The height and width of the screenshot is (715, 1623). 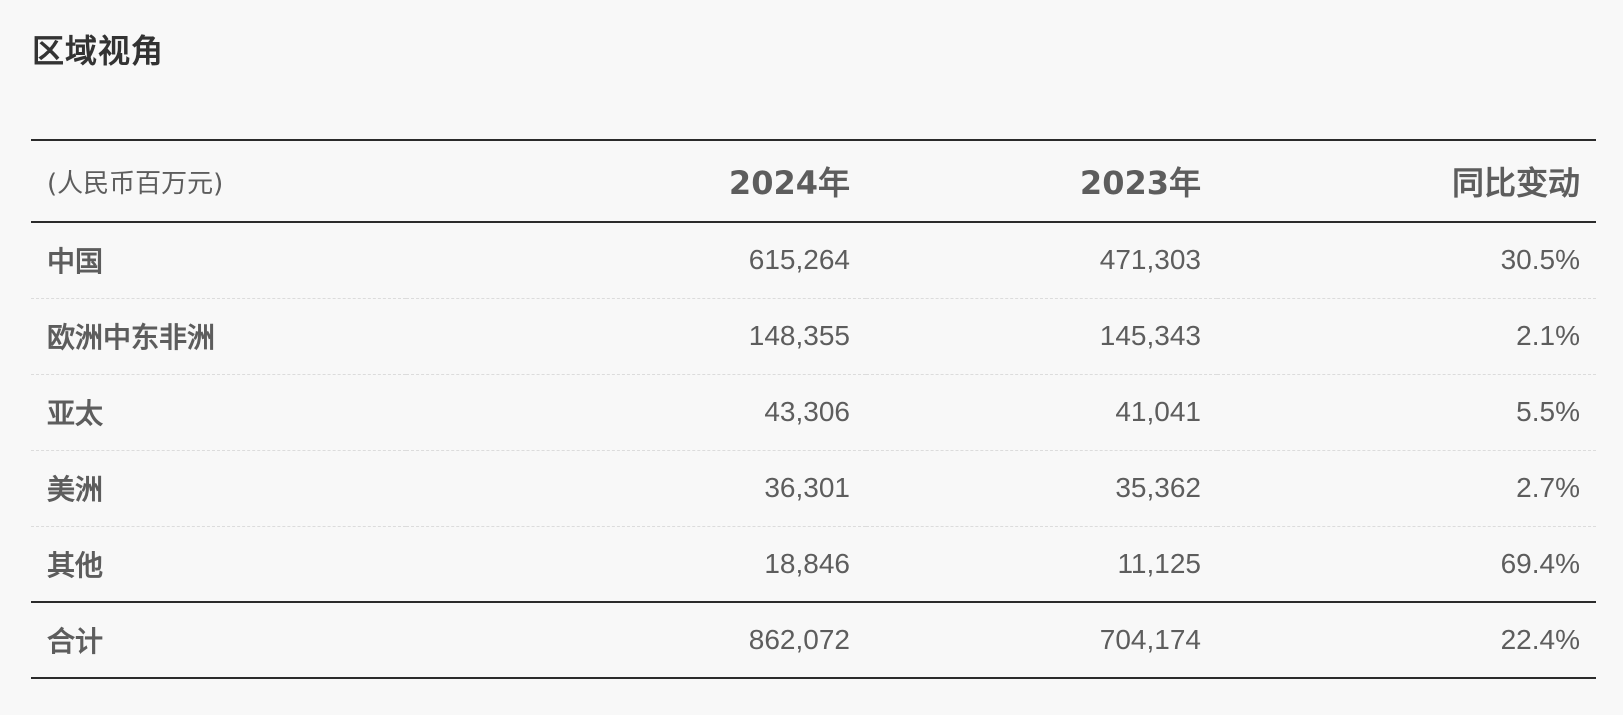 What do you see at coordinates (75, 489) in the screenshot?
I see `region-label: 美洲` at bounding box center [75, 489].